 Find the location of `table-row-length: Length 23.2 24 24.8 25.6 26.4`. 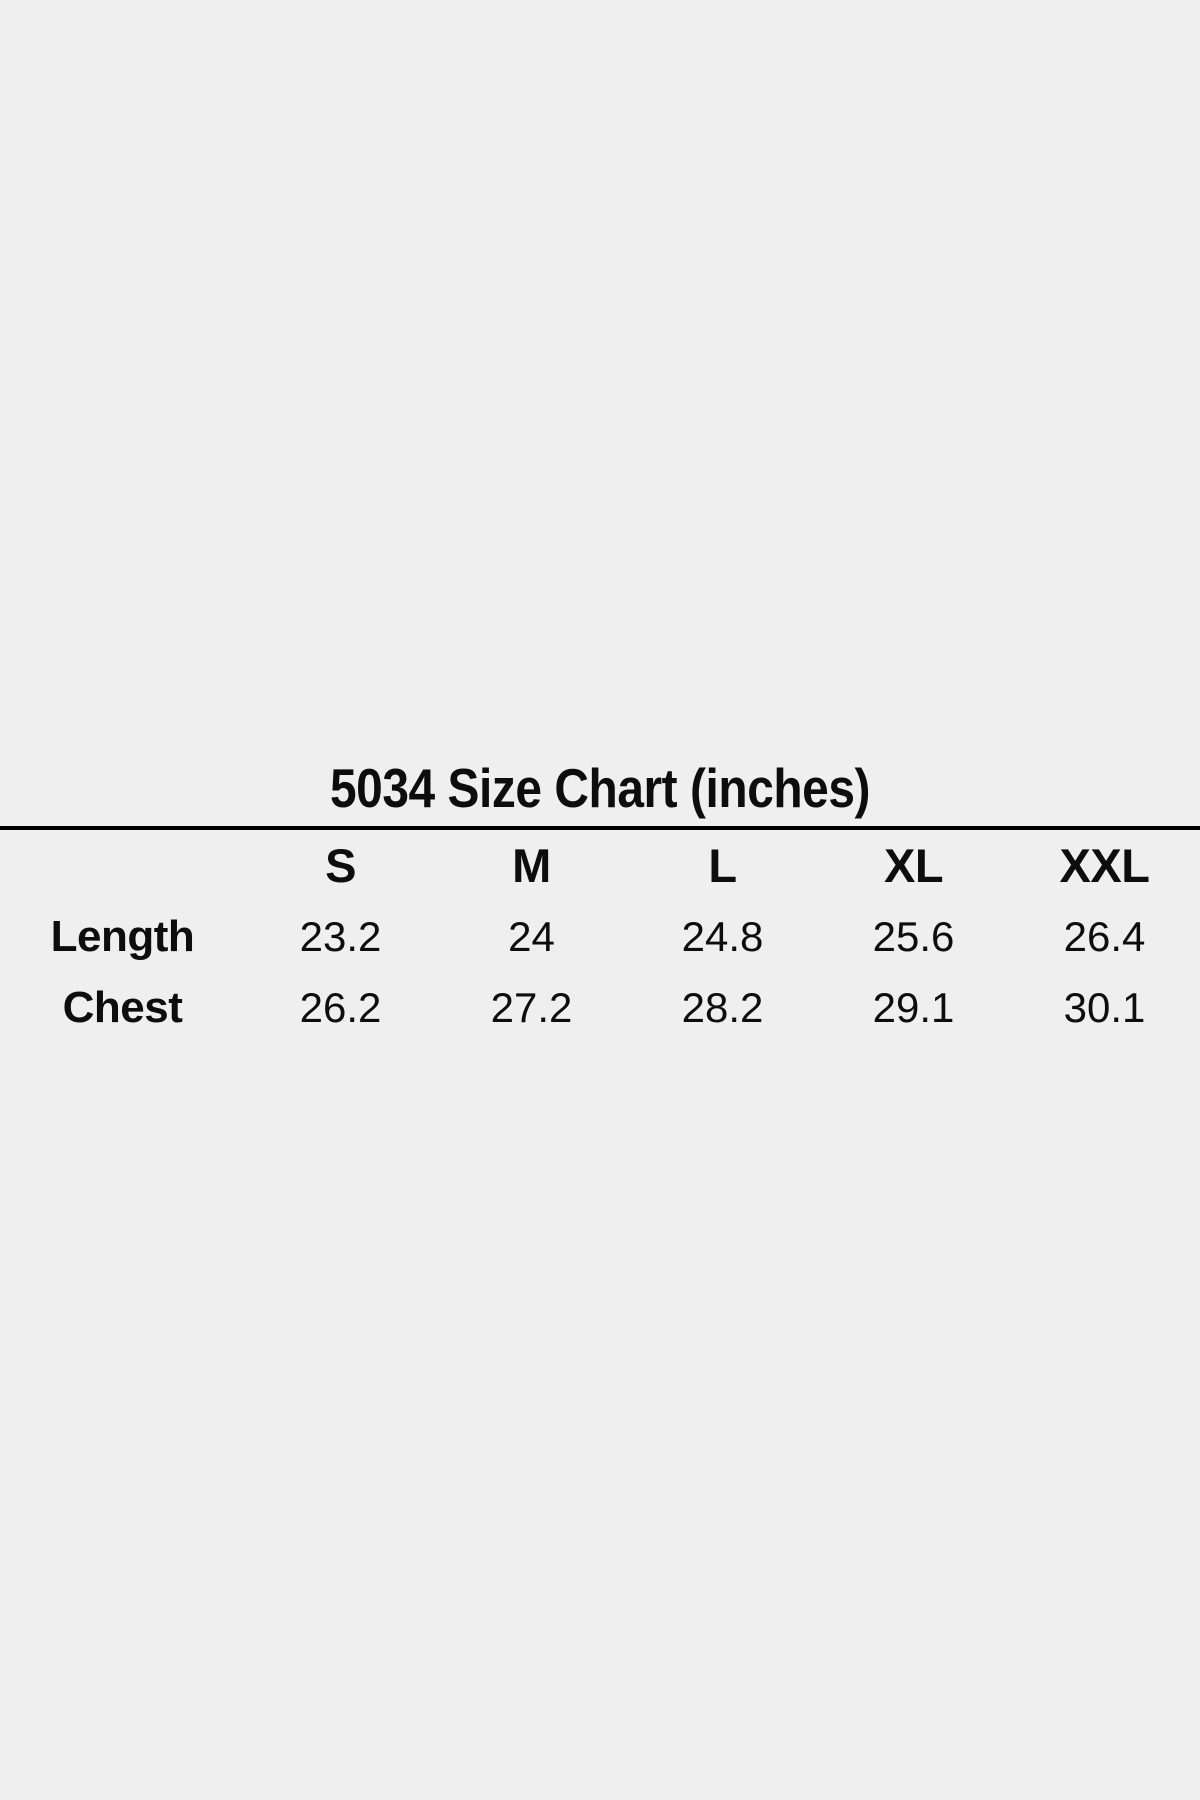

table-row-length: Length 23.2 24 24.8 25.6 26.4 is located at coordinates (600, 936).